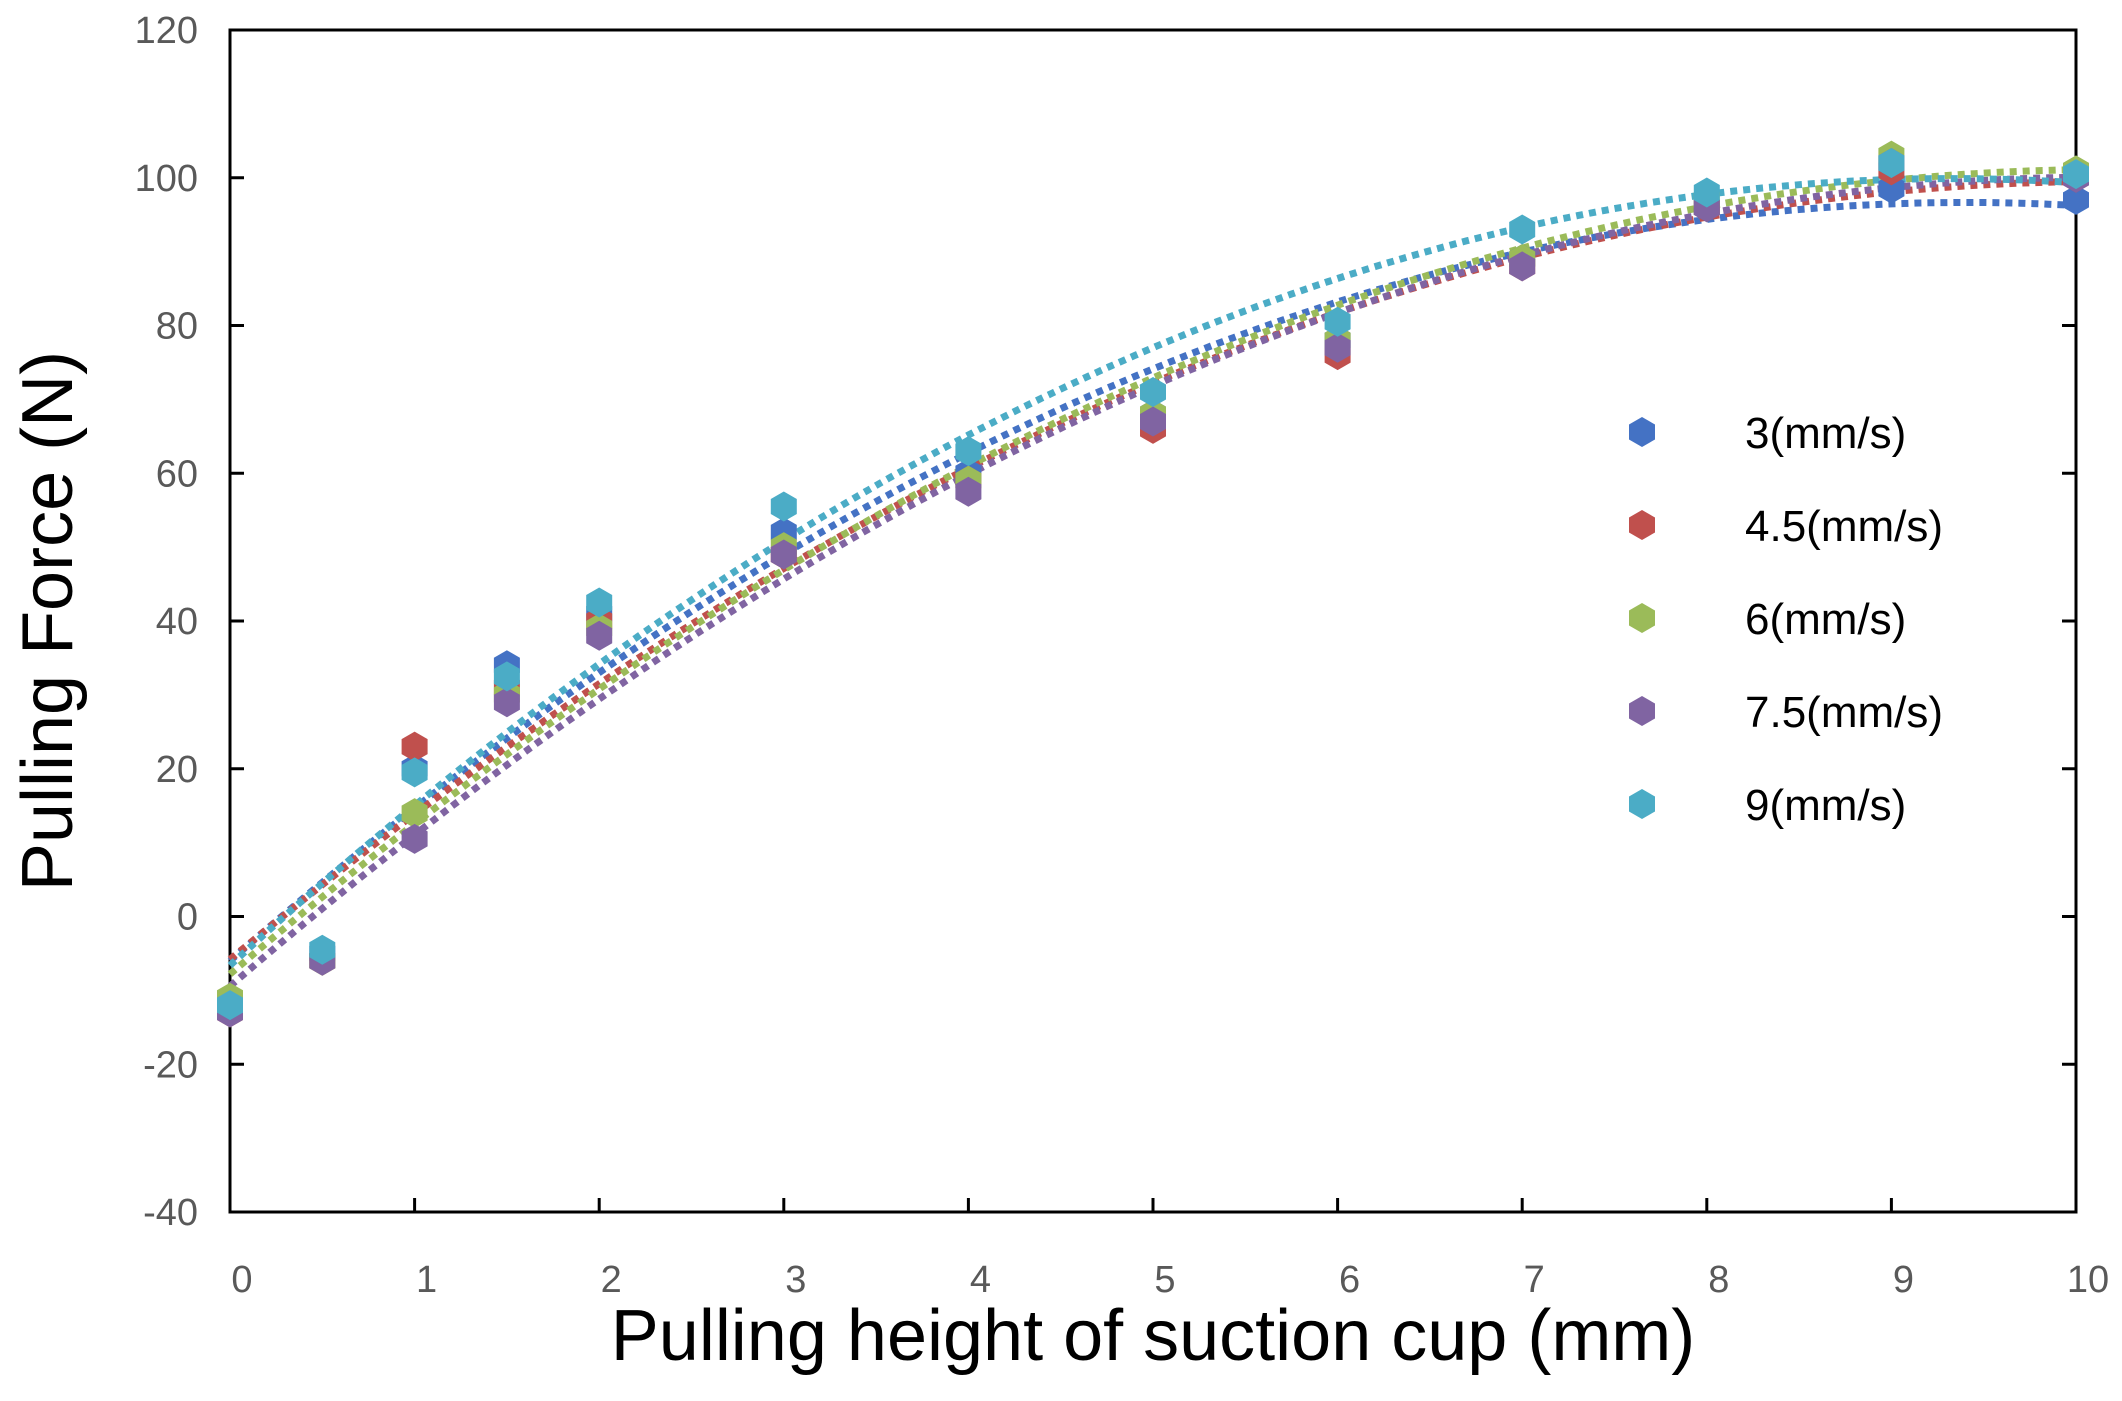 The image size is (2122, 1401). What do you see at coordinates (1349, 1280) in the screenshot?
I see `x-tick-label: 6` at bounding box center [1349, 1280].